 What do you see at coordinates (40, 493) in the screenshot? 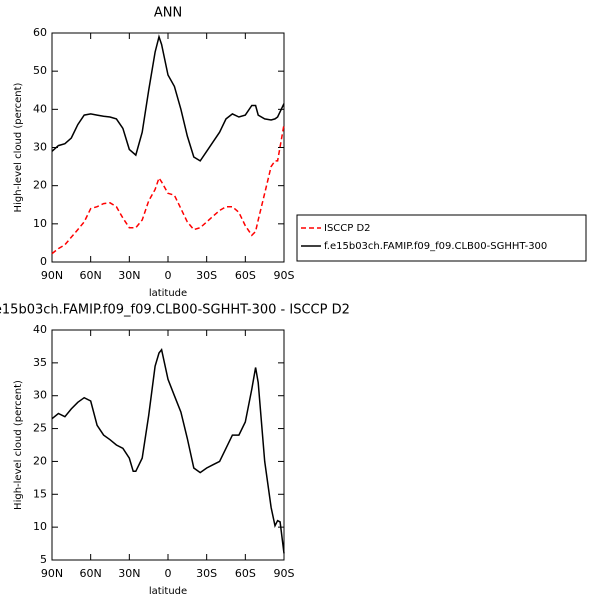
I see `y-tick-label: 15` at bounding box center [40, 493].